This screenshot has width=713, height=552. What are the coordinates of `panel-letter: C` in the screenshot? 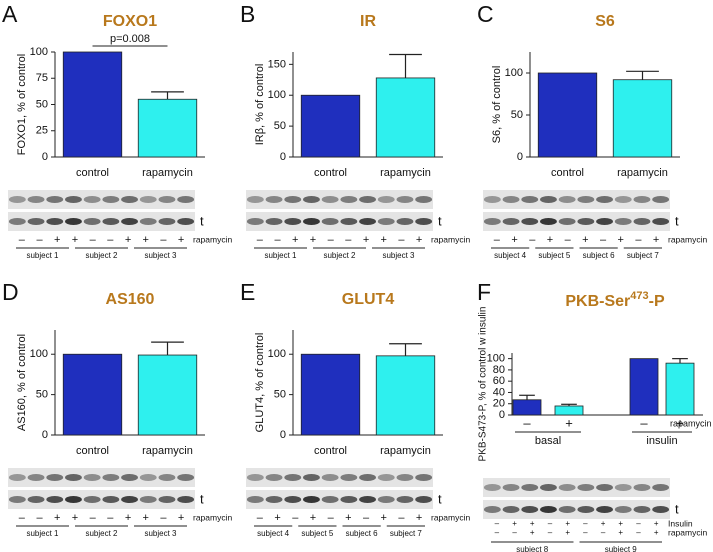 It's located at (485, 14).